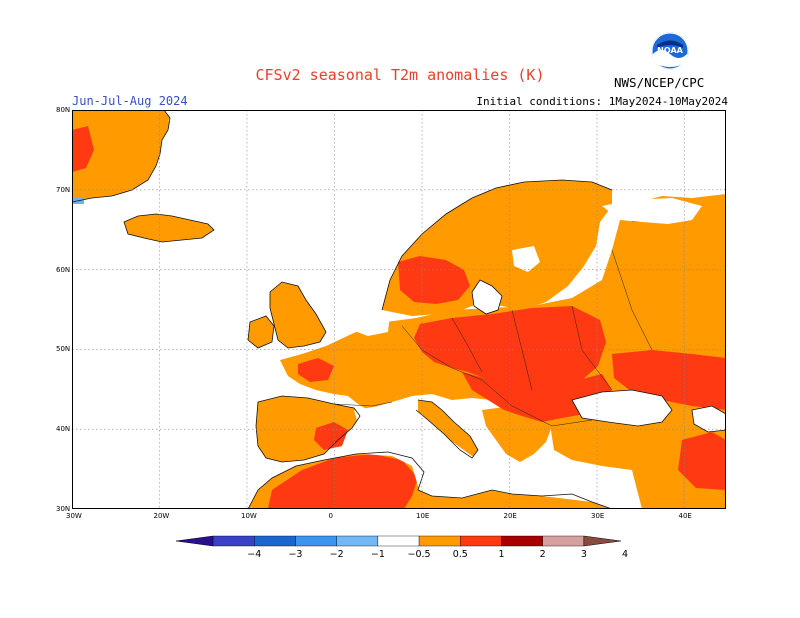 This screenshot has width=800, height=618. I want to click on lon-label: 30E, so click(598, 516).